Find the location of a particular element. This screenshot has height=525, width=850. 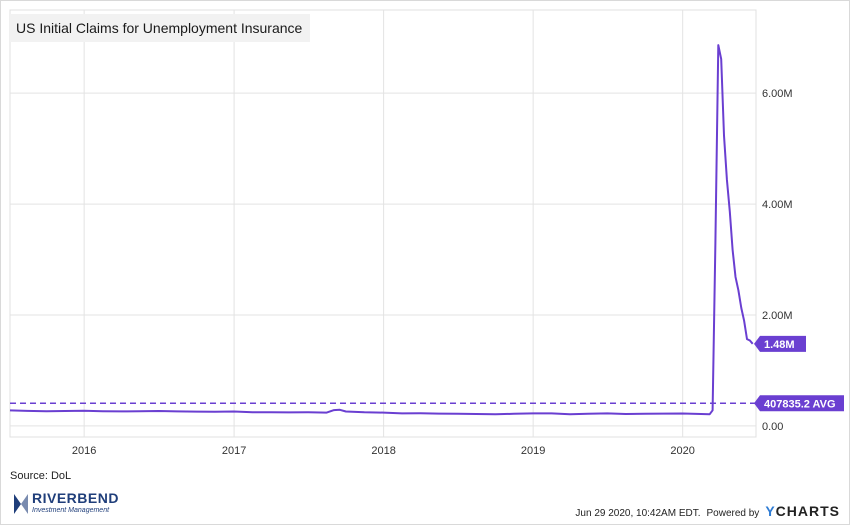

ycharts-logo-text: CHARTS is located at coordinates (807, 511).